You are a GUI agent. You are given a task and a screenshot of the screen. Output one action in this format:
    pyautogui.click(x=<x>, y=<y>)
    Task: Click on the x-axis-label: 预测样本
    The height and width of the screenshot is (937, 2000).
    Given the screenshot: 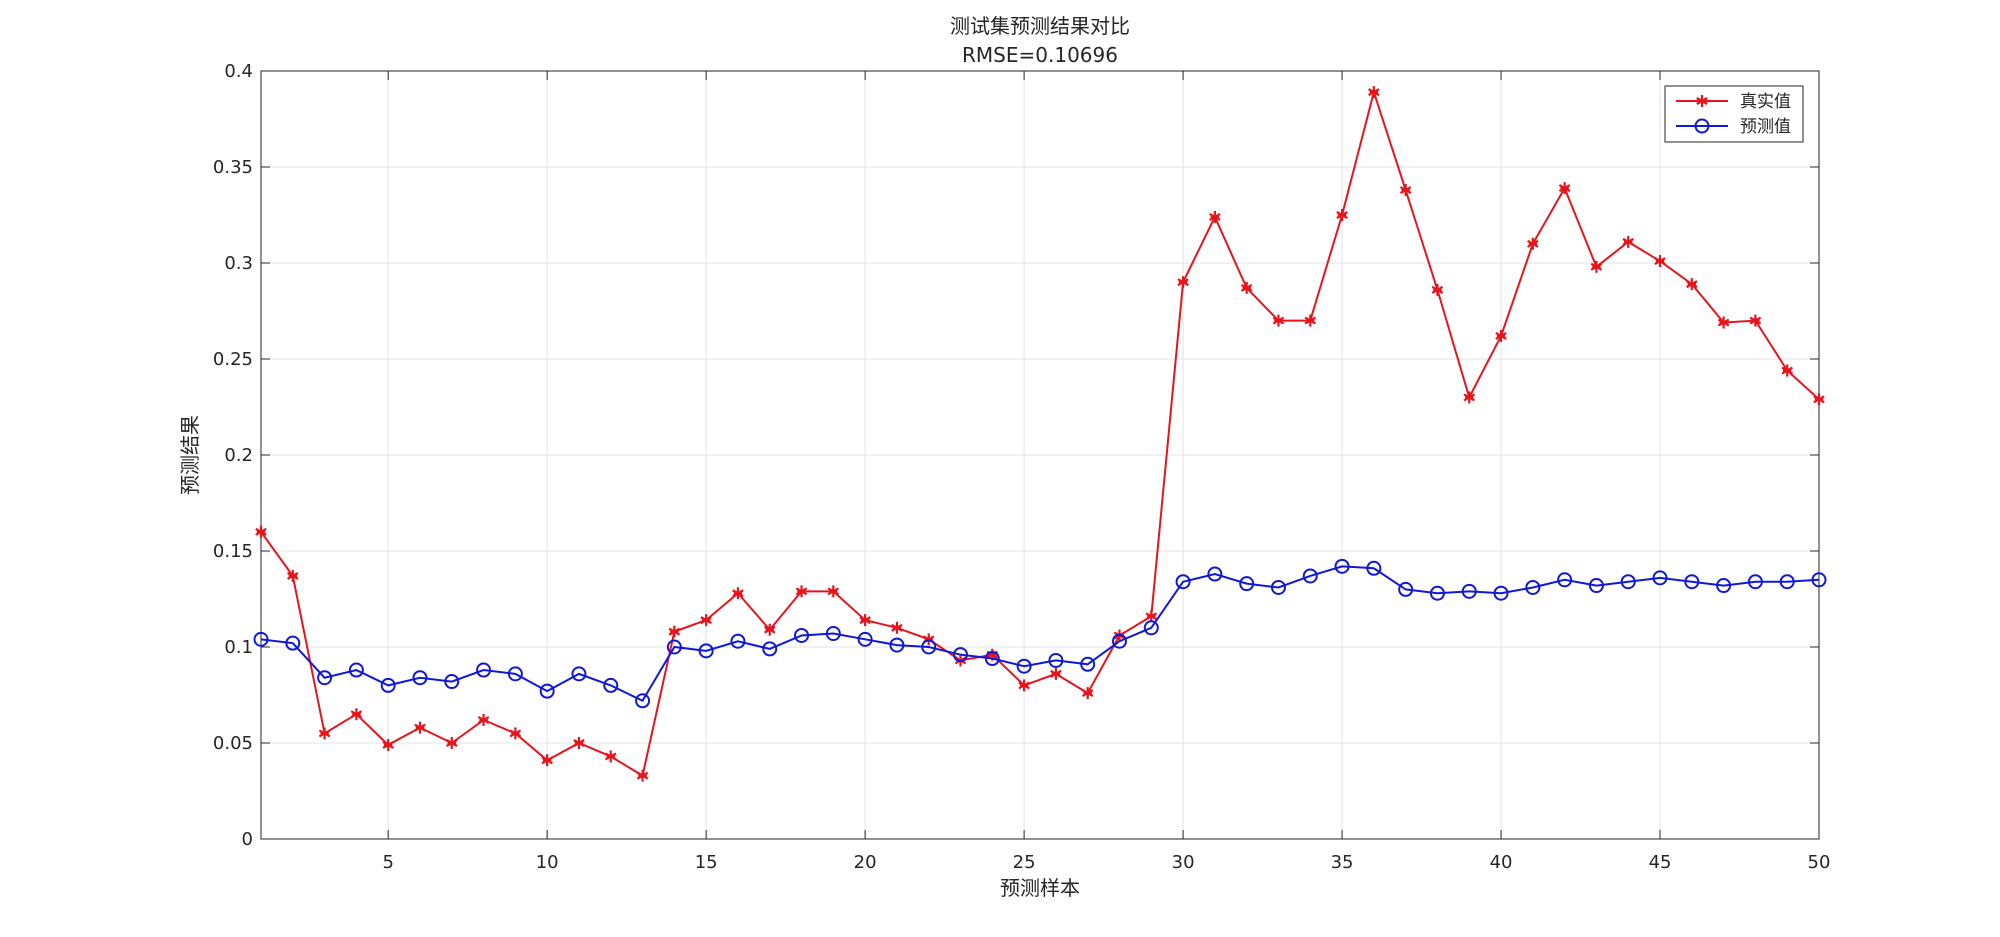 What is the action you would take?
    pyautogui.click(x=1040, y=888)
    